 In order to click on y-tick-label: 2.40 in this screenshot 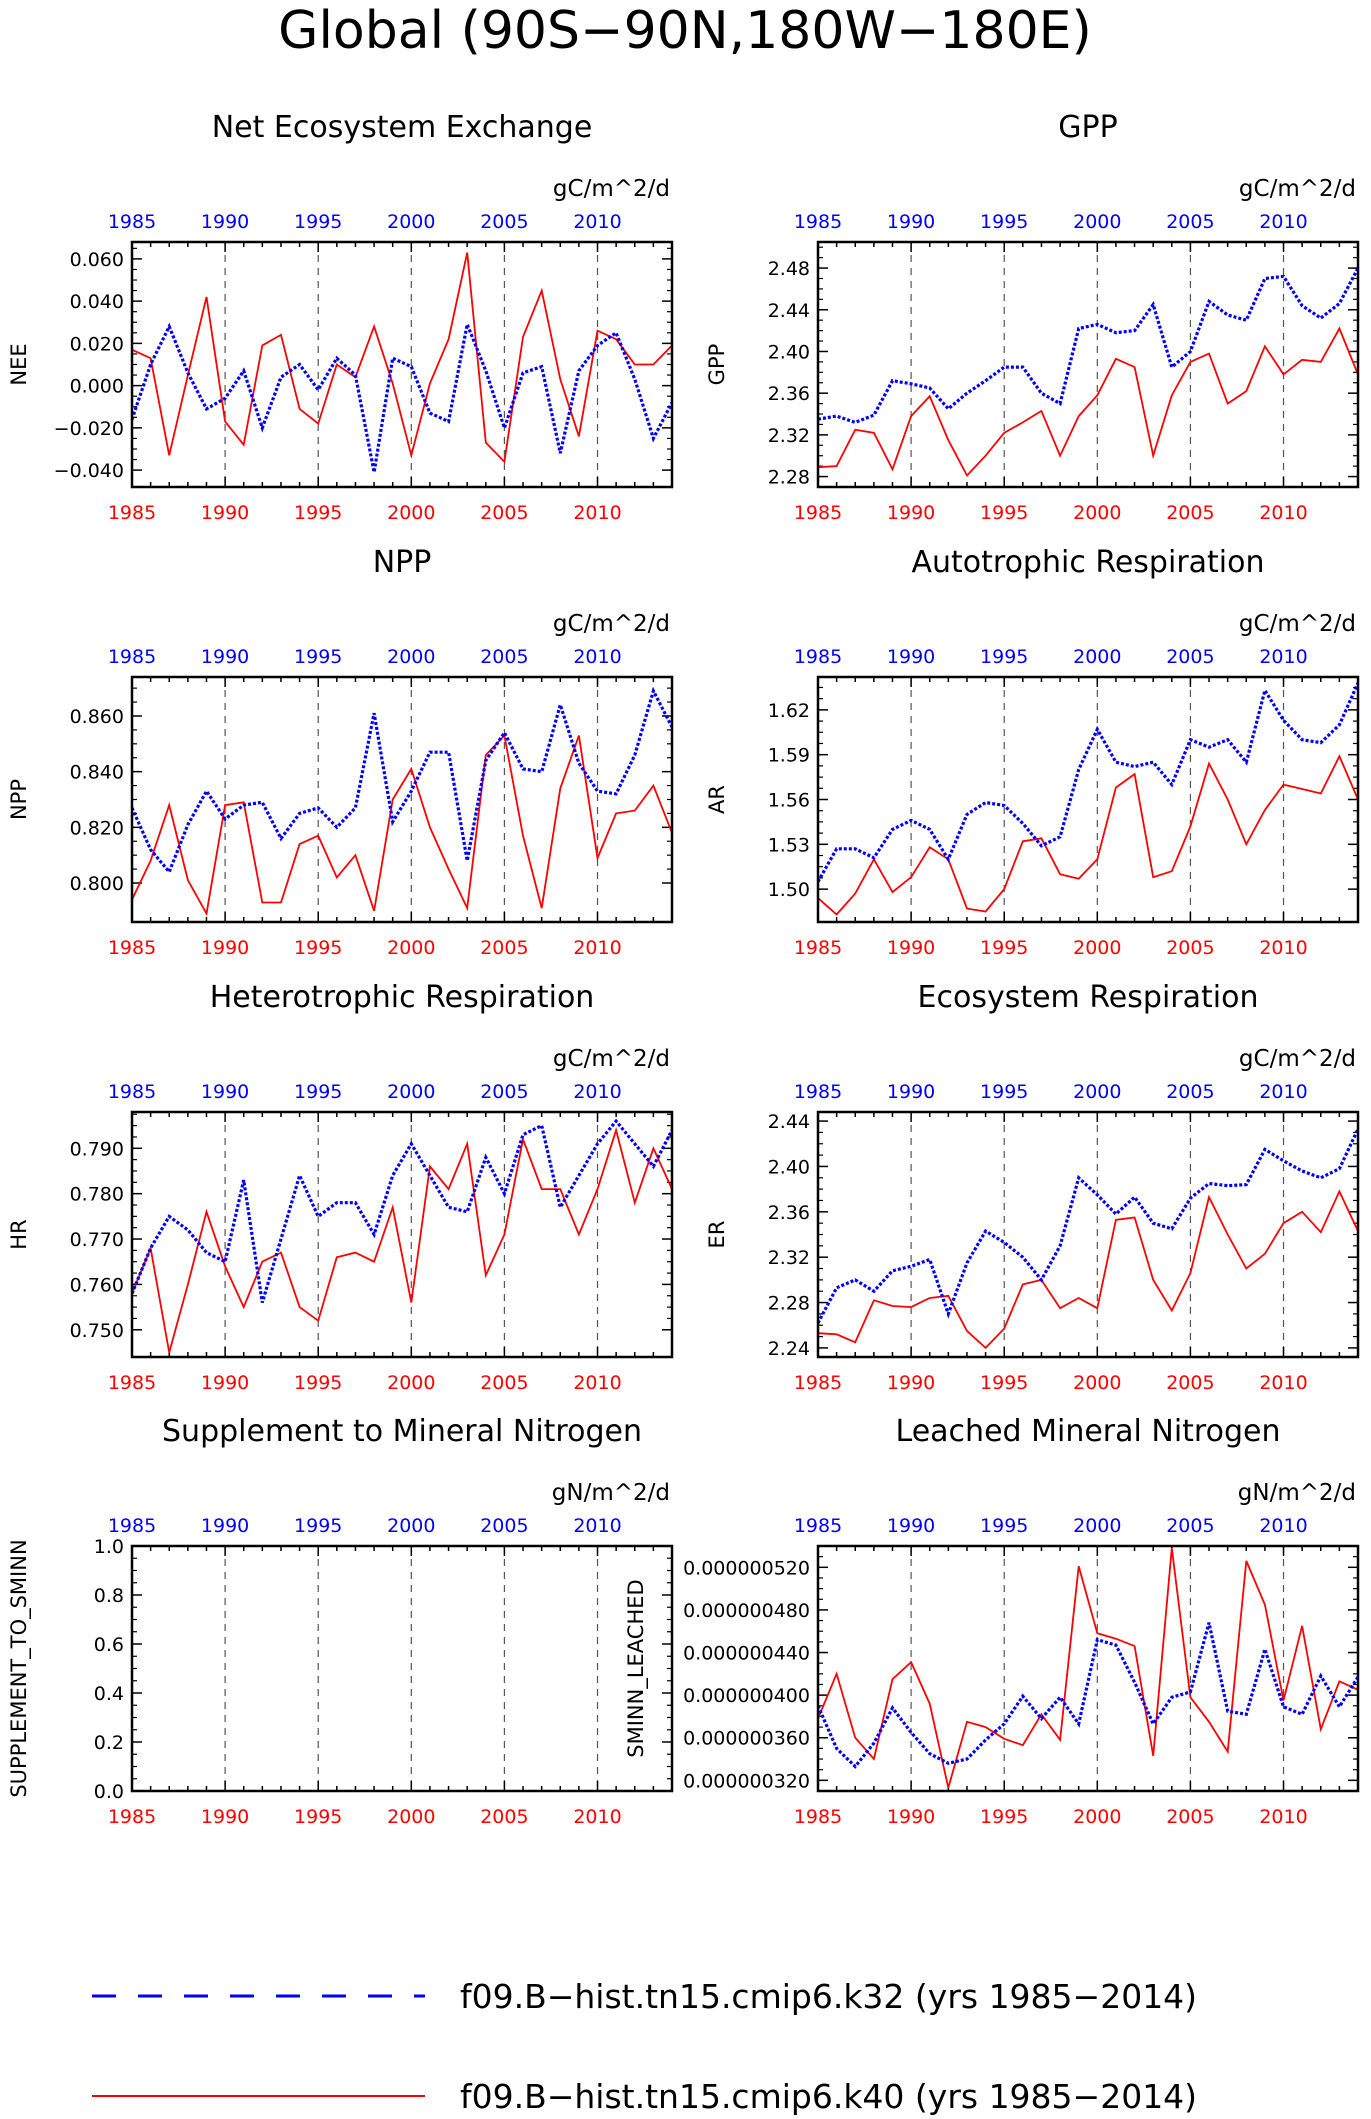, I will do `click(789, 352)`.